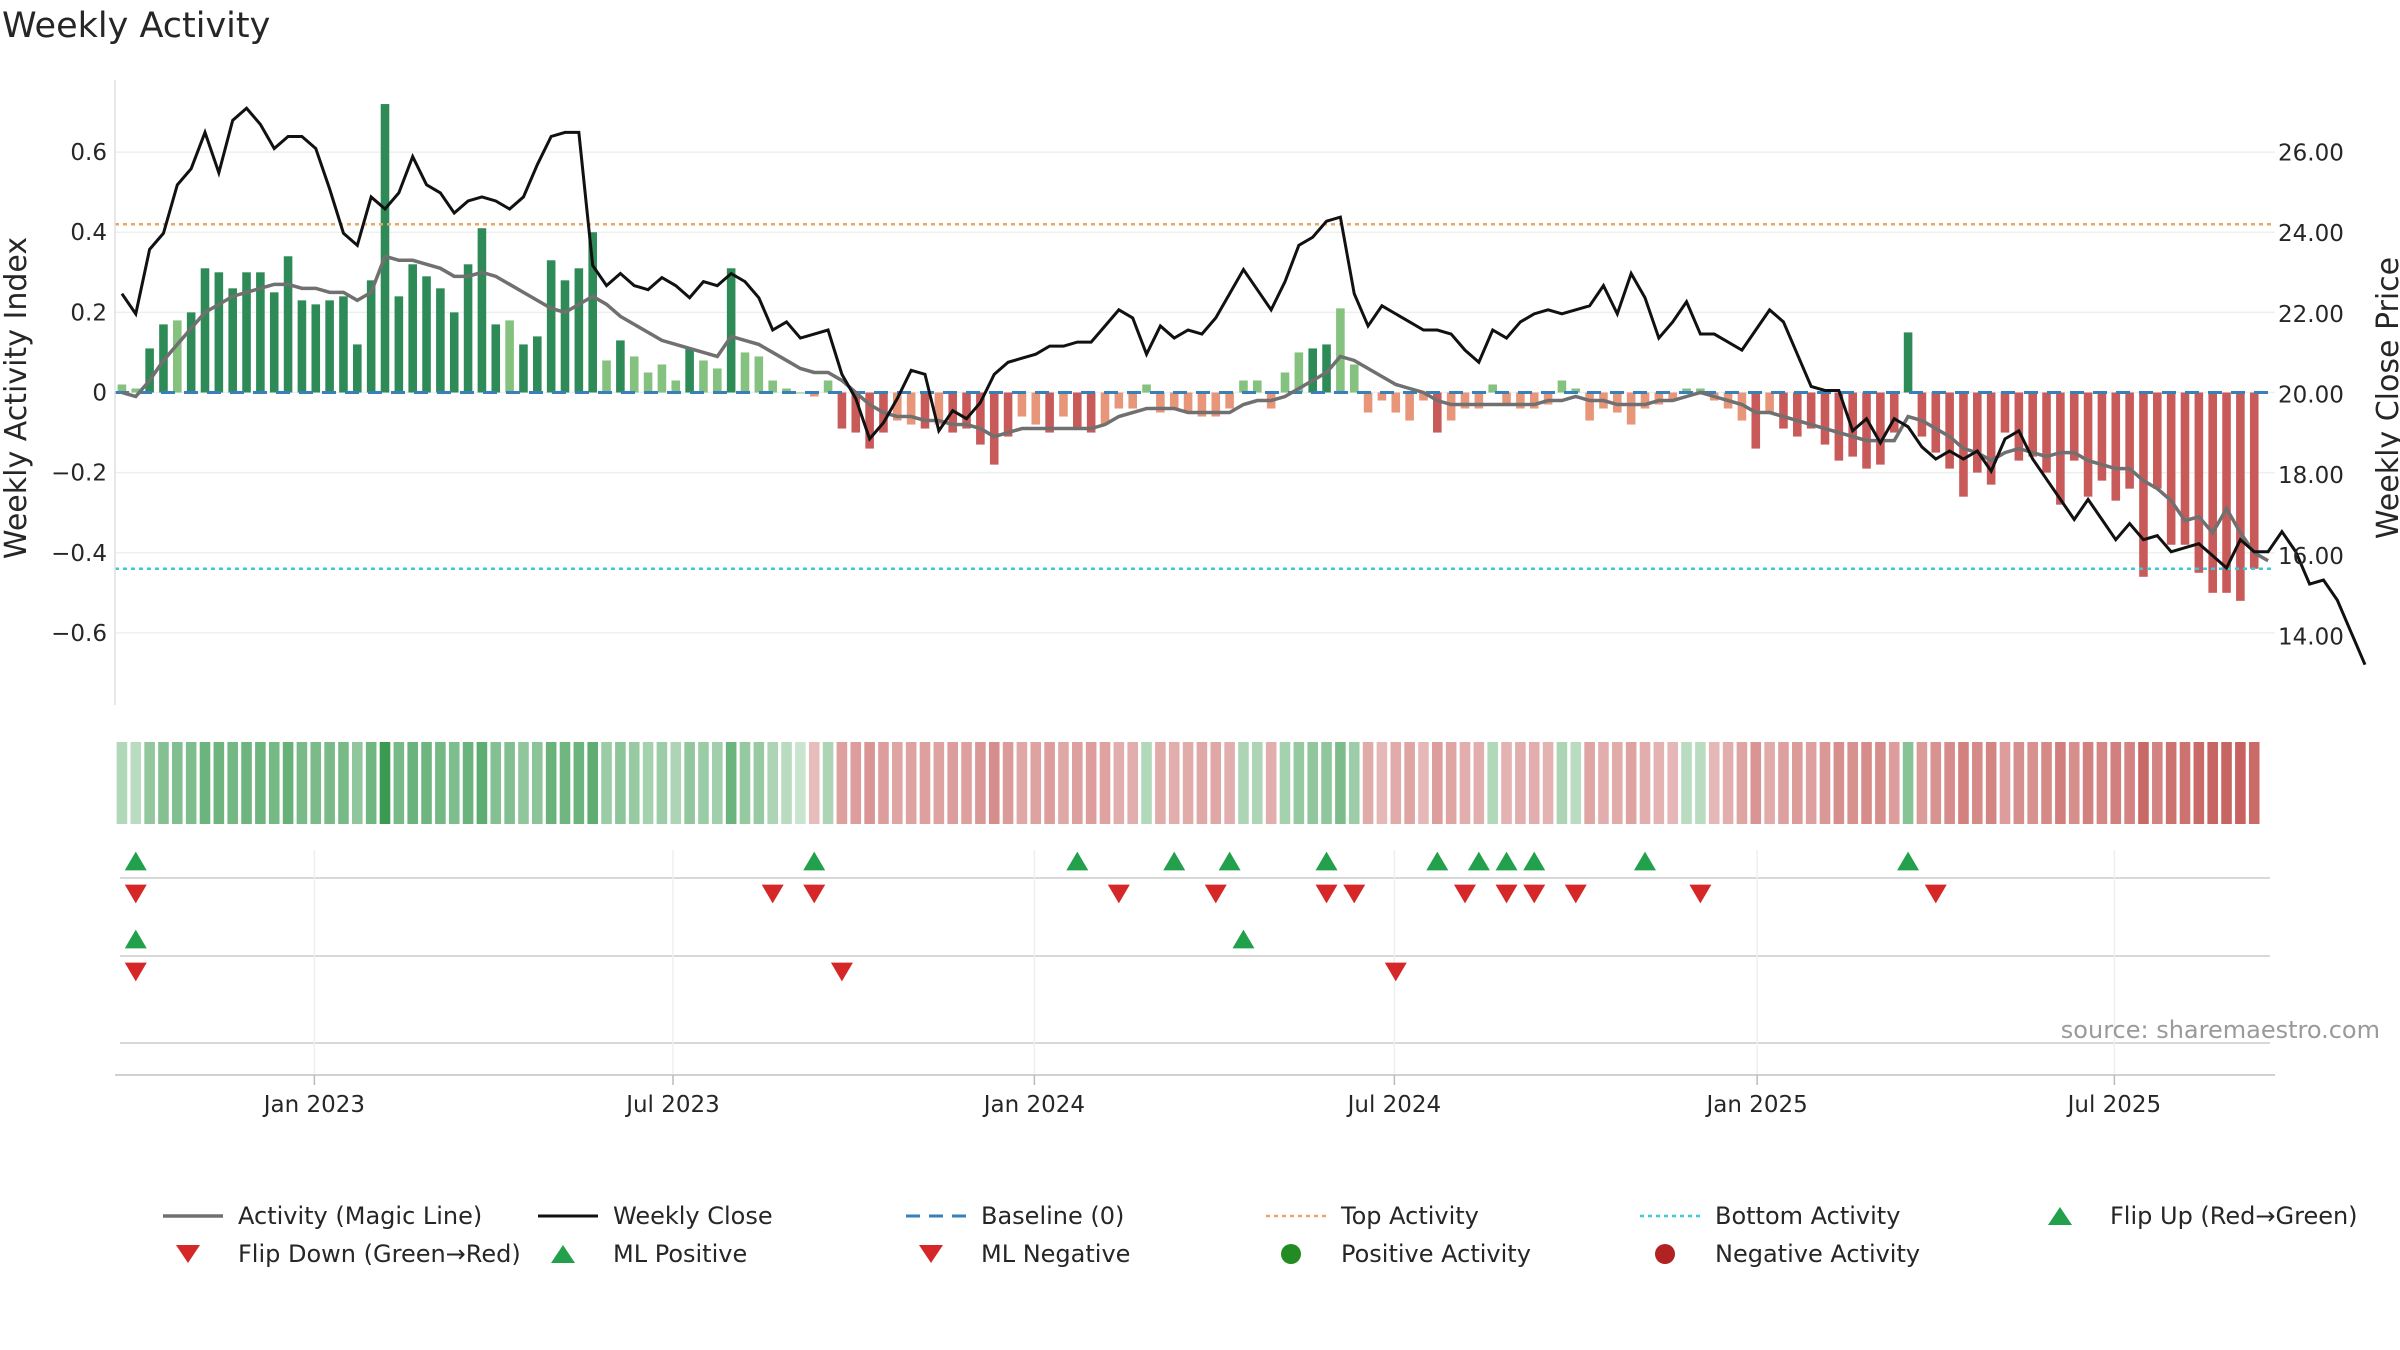  I want to click on x-tick-label: Jul 2025, so click(2114, 1105).